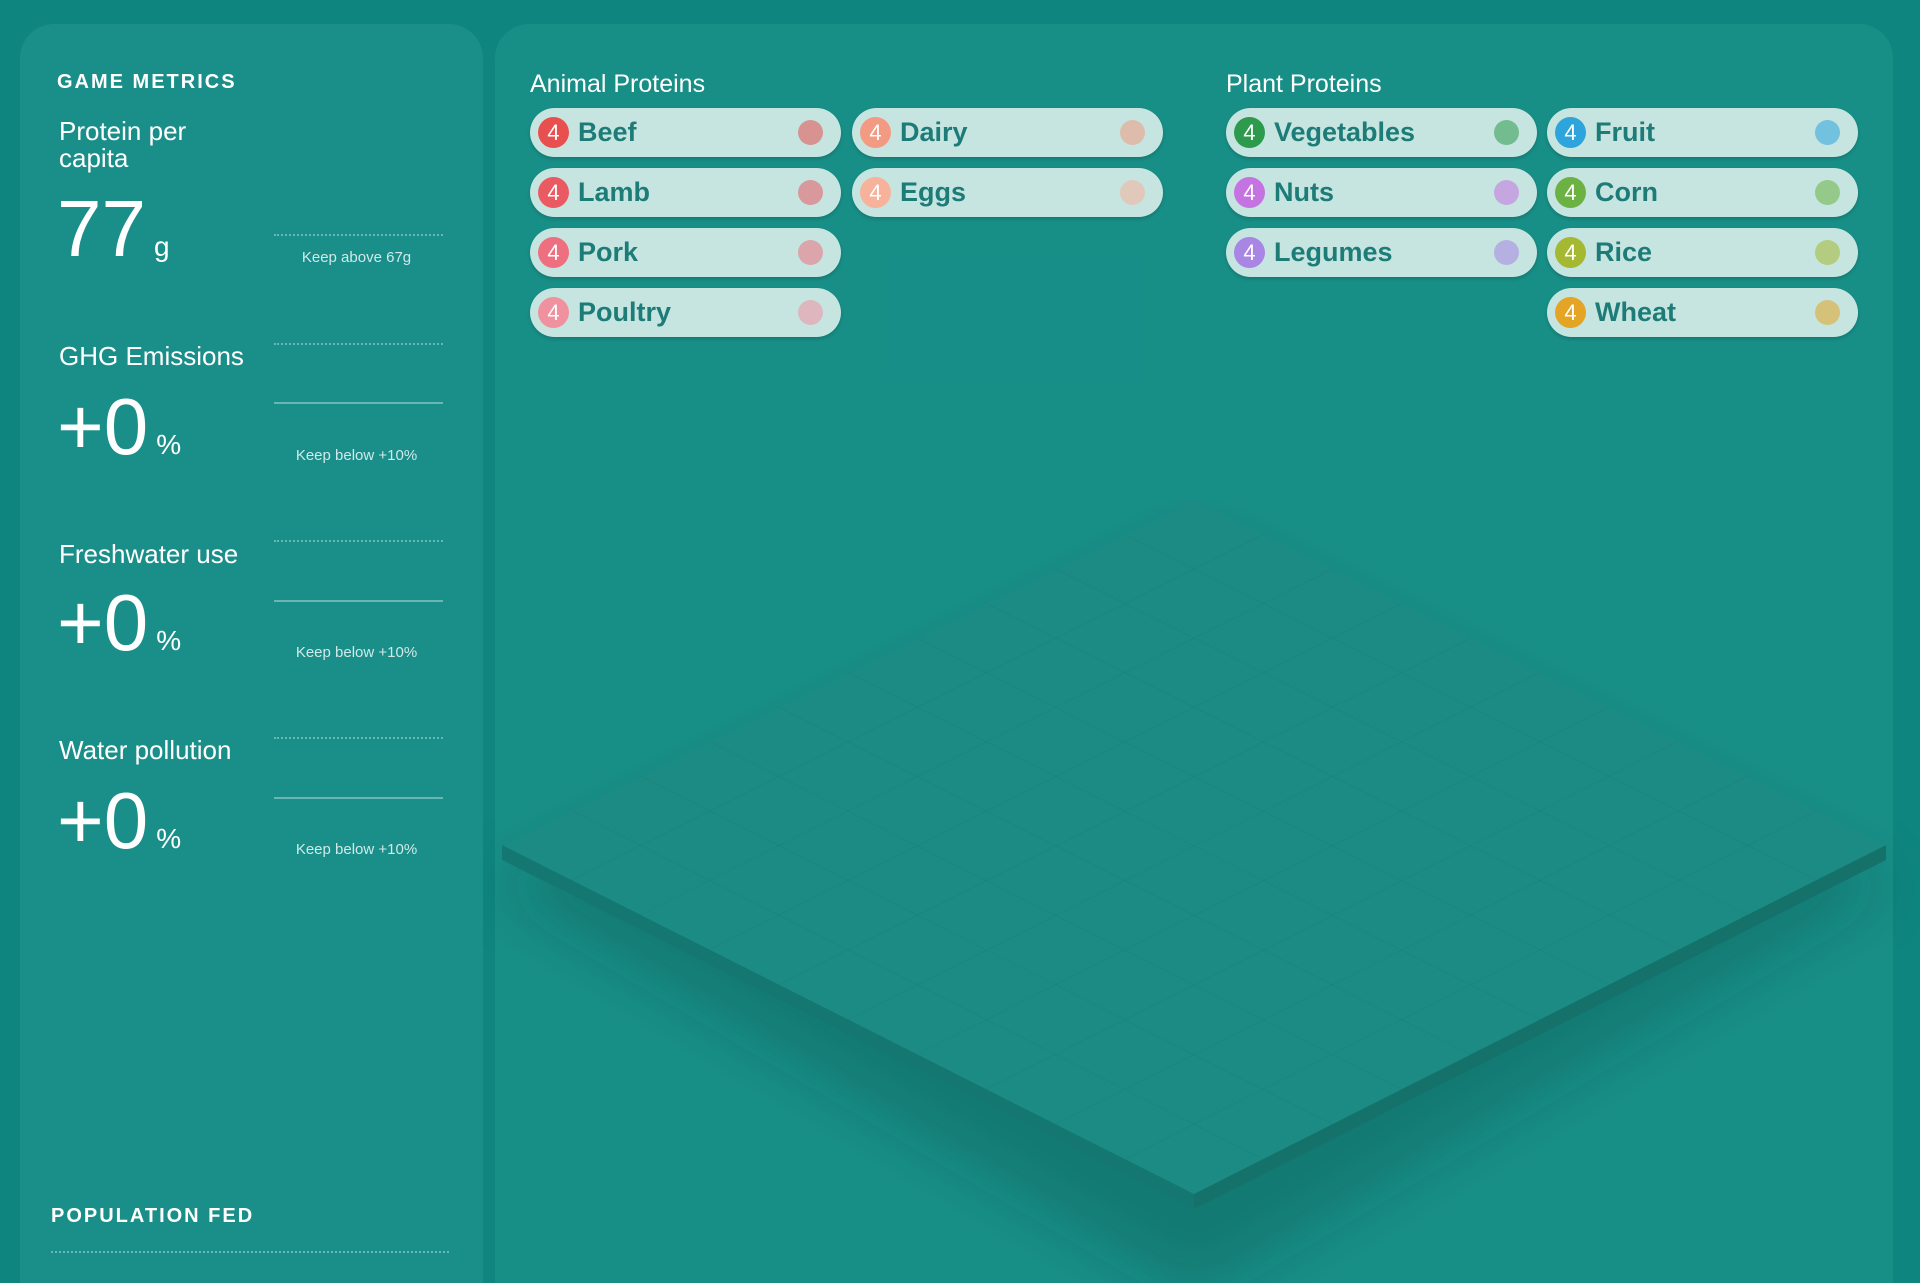 Image resolution: width=1920 pixels, height=1283 pixels. What do you see at coordinates (1007, 132) in the screenshot?
I see `food-button: 4 Dairy` at bounding box center [1007, 132].